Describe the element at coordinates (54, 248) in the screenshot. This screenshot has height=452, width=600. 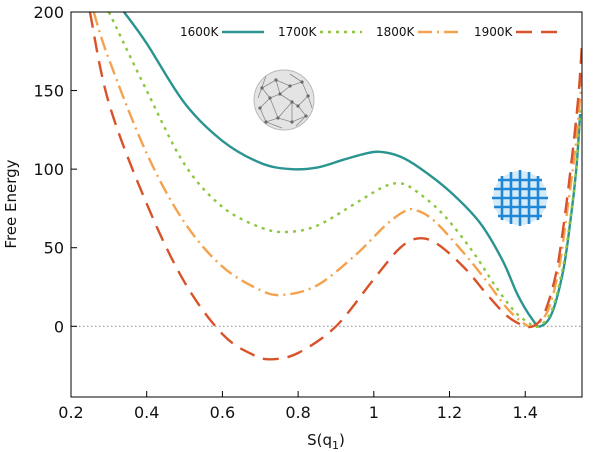
I see `y-tick-label: 50` at that location.